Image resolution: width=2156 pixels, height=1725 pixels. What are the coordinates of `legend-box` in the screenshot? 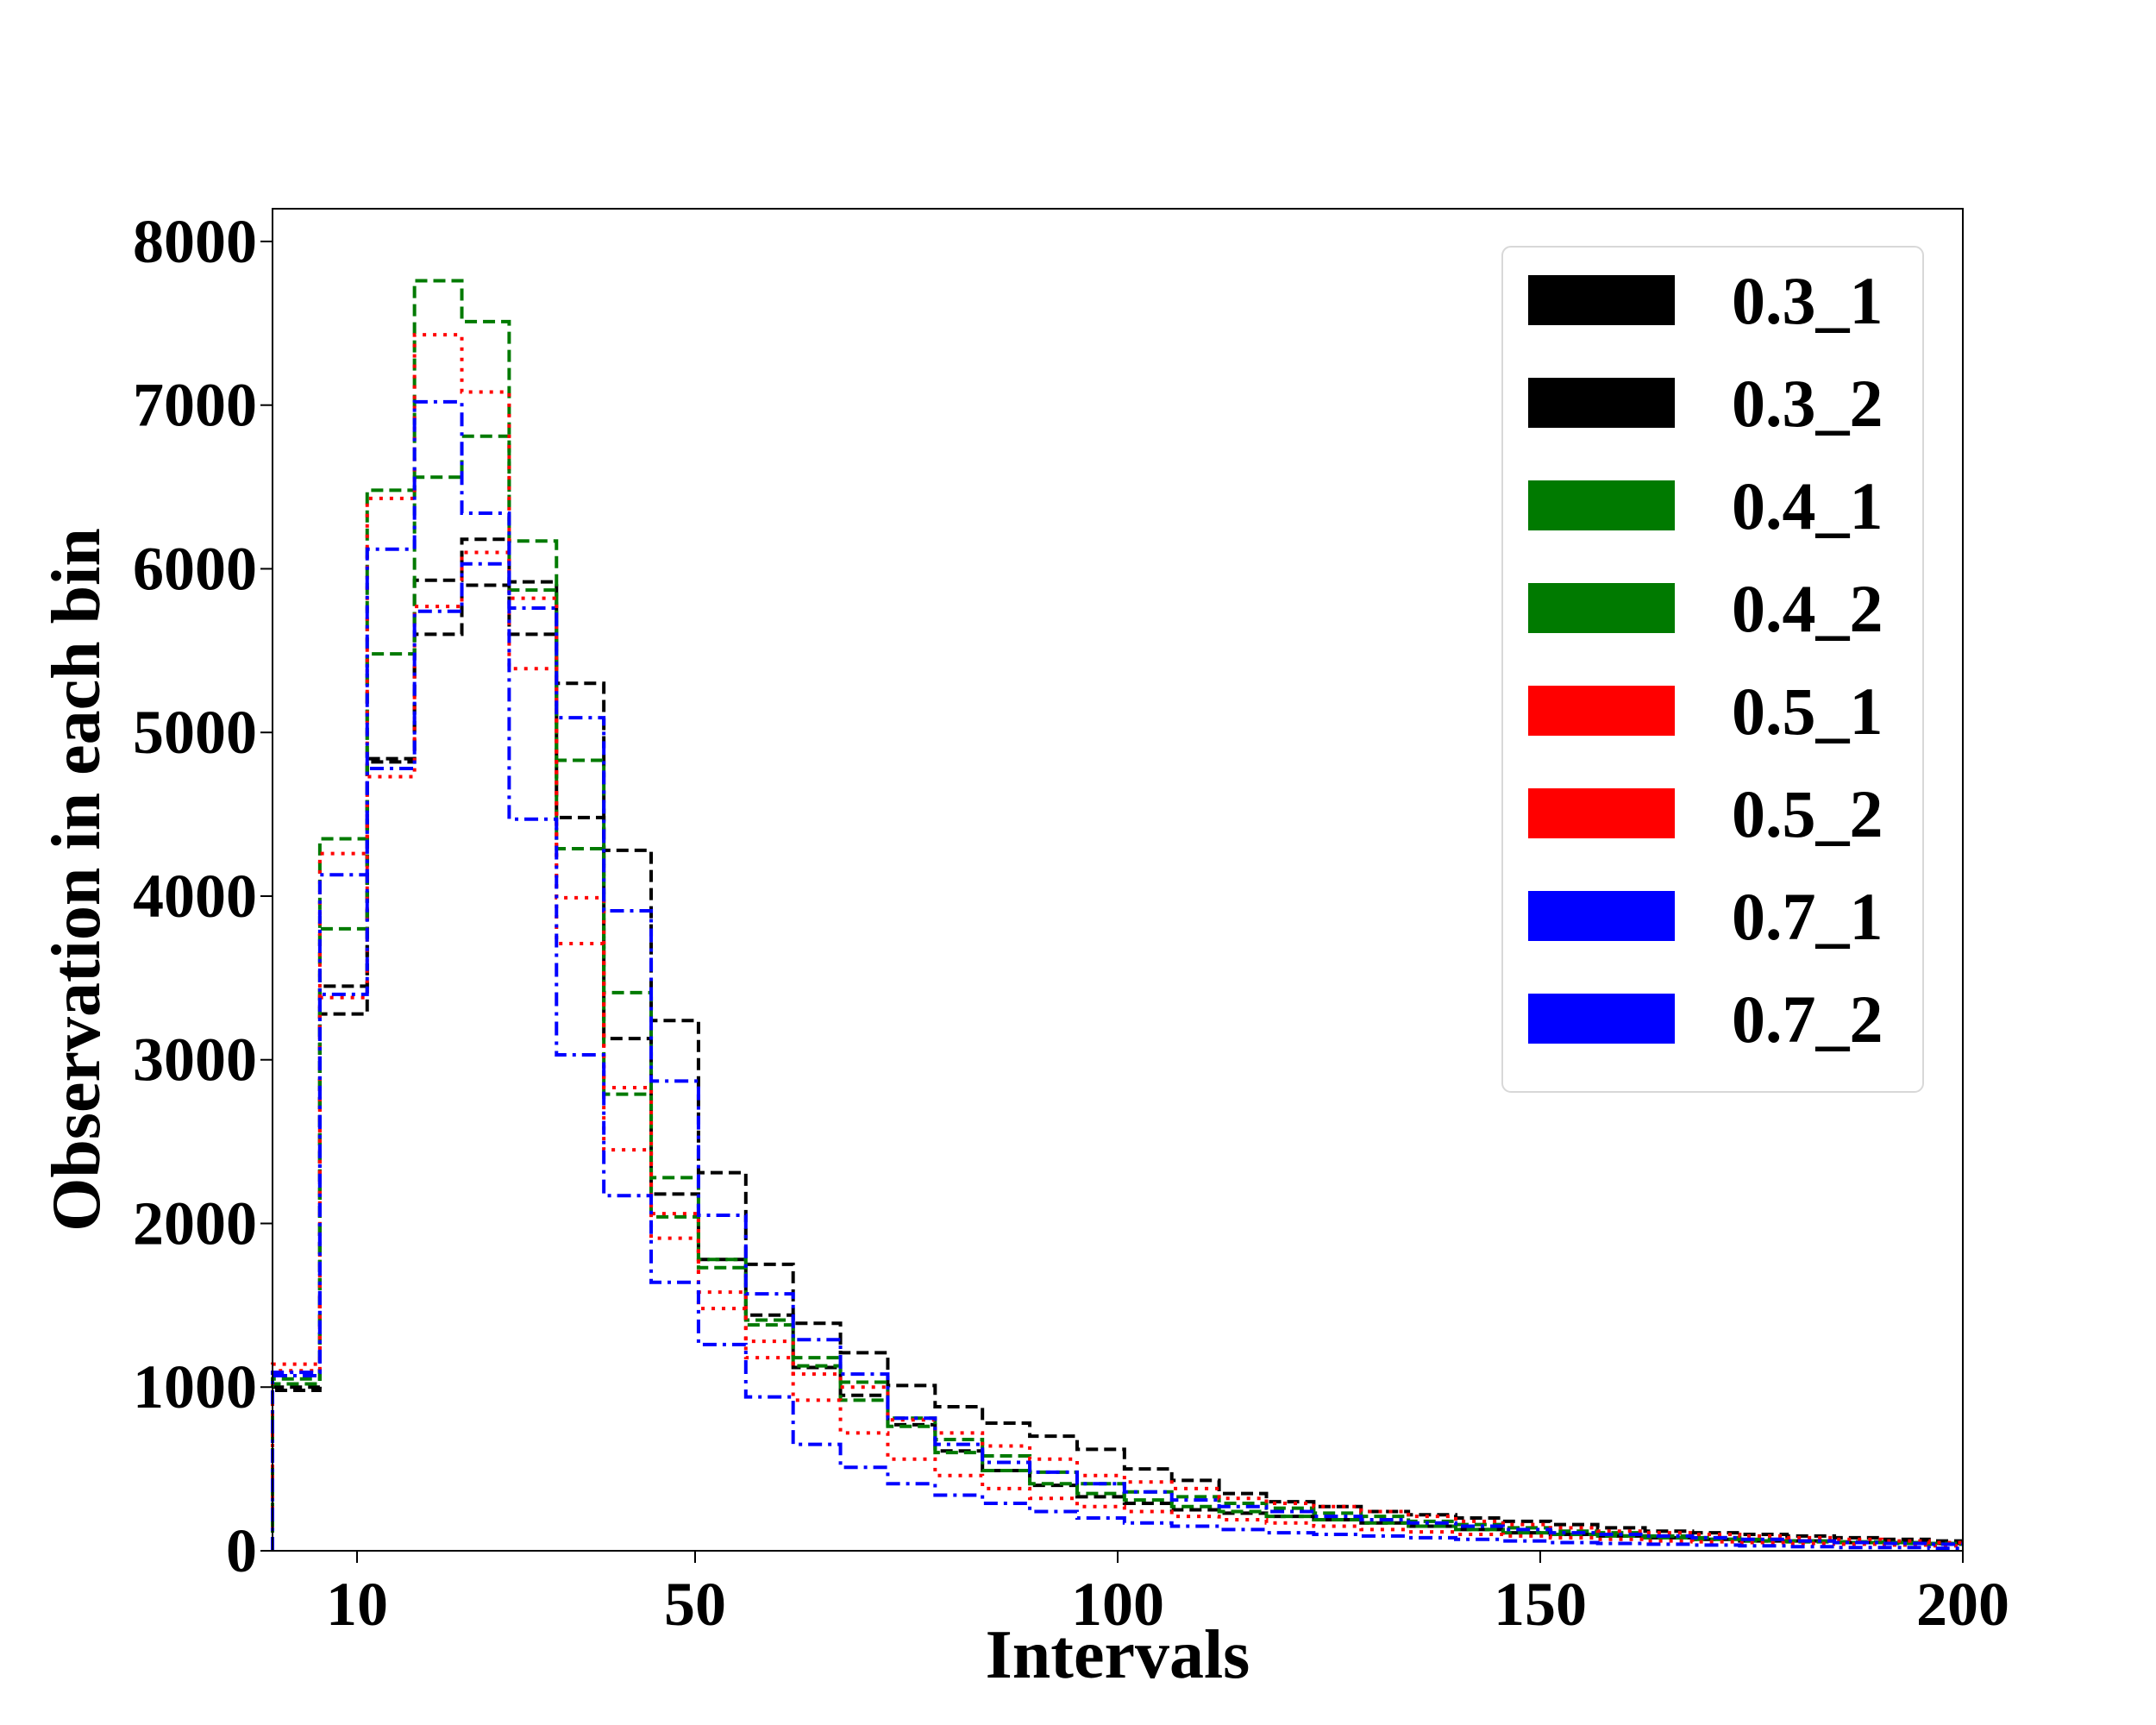 It's located at (1712, 669).